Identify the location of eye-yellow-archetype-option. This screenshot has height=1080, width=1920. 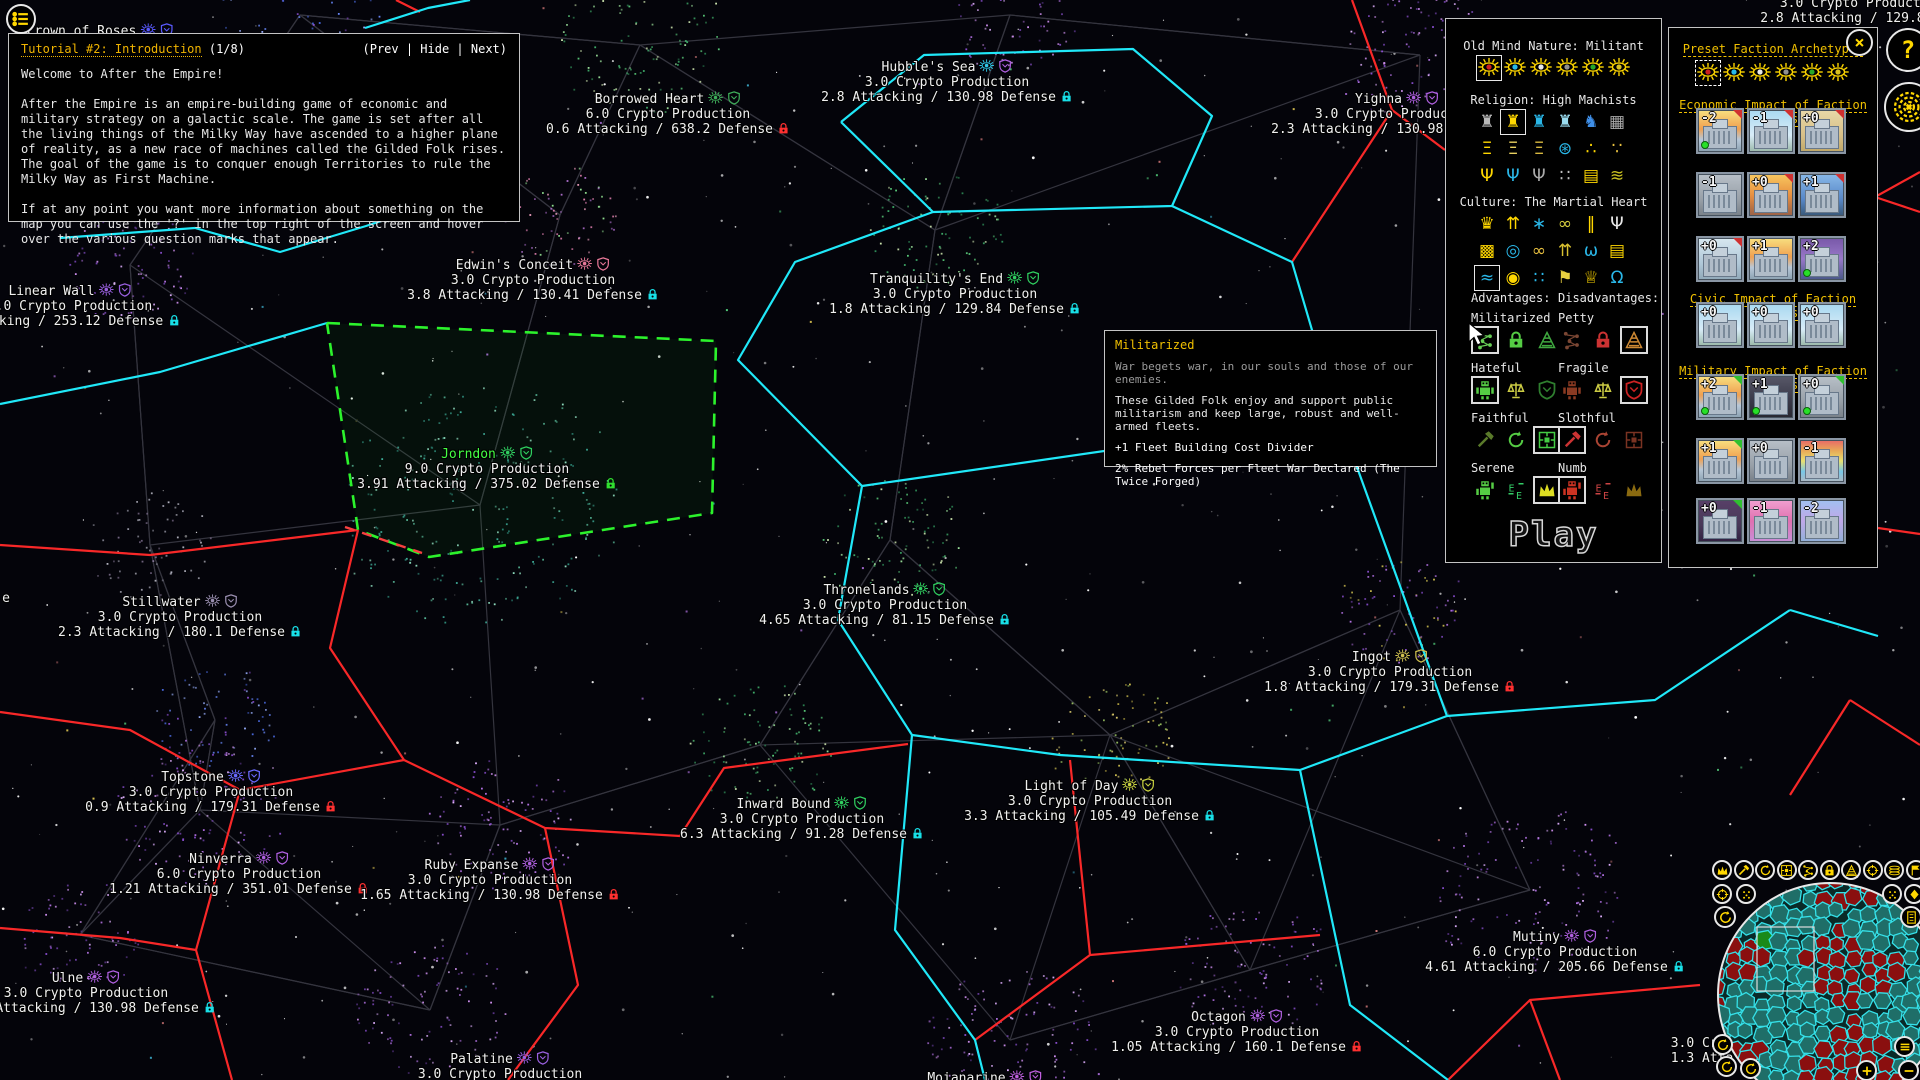
(1838, 73).